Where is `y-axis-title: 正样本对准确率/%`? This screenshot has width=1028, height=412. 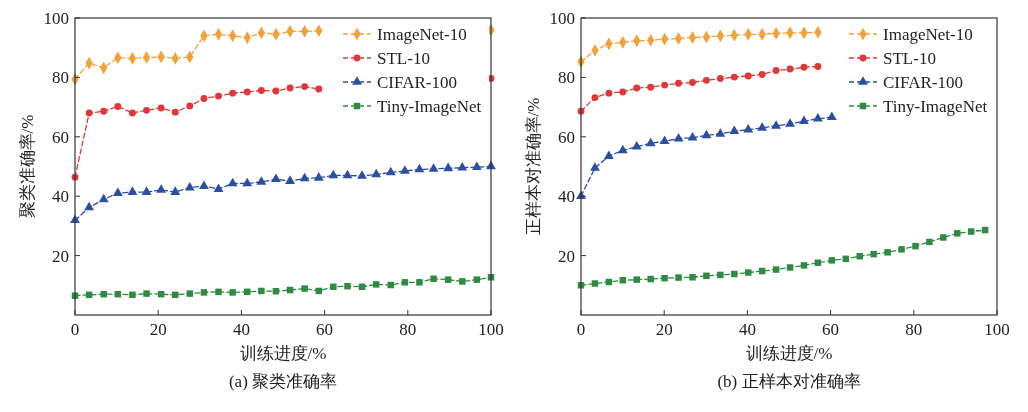 y-axis-title: 正样本对准确率/% is located at coordinates (533, 166).